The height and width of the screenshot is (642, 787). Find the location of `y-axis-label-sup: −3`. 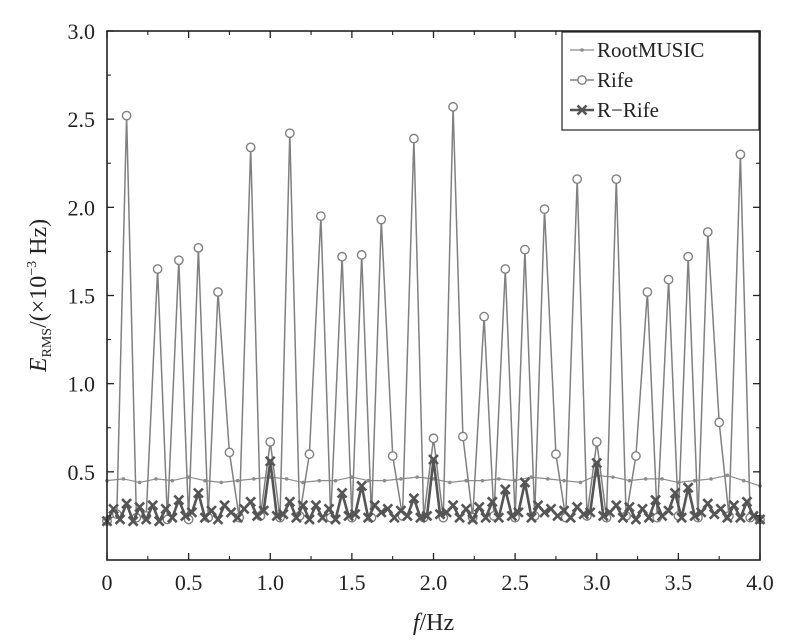

y-axis-label-sup: −3 is located at coordinates (32, 268).